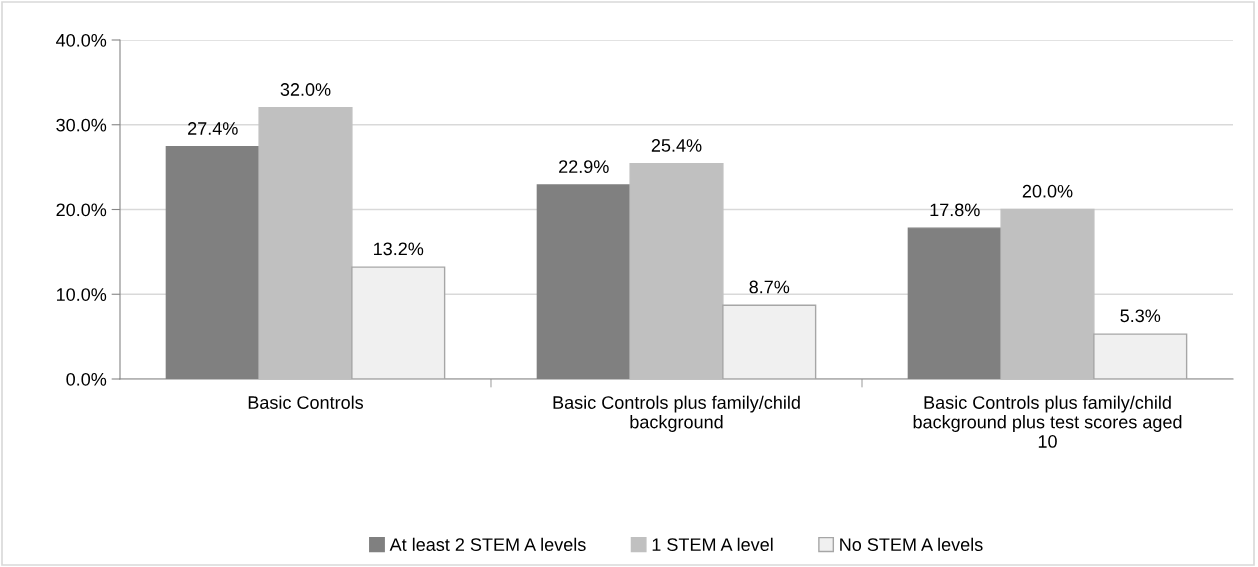 This screenshot has width=1258, height=567. What do you see at coordinates (399, 249) in the screenshot?
I see `data-label: 13.2%` at bounding box center [399, 249].